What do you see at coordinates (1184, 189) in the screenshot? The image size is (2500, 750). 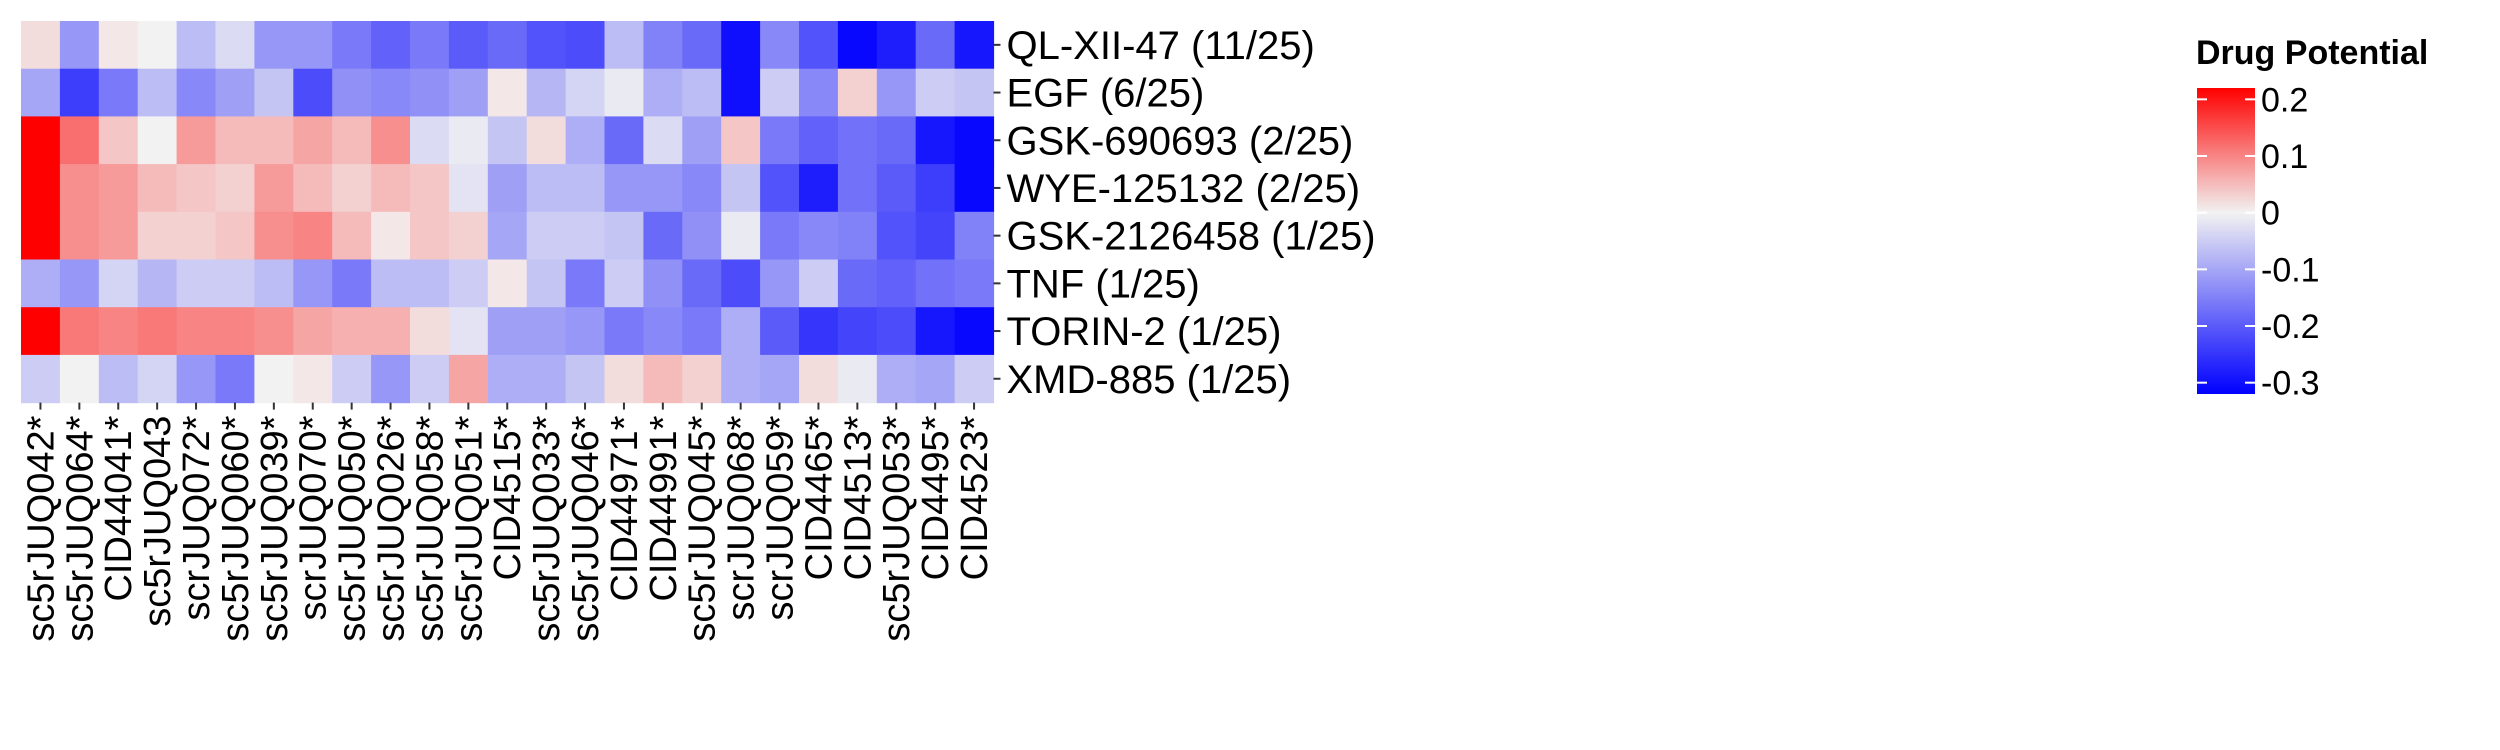 I see `row-label: WYE-125132 (2/25)` at bounding box center [1184, 189].